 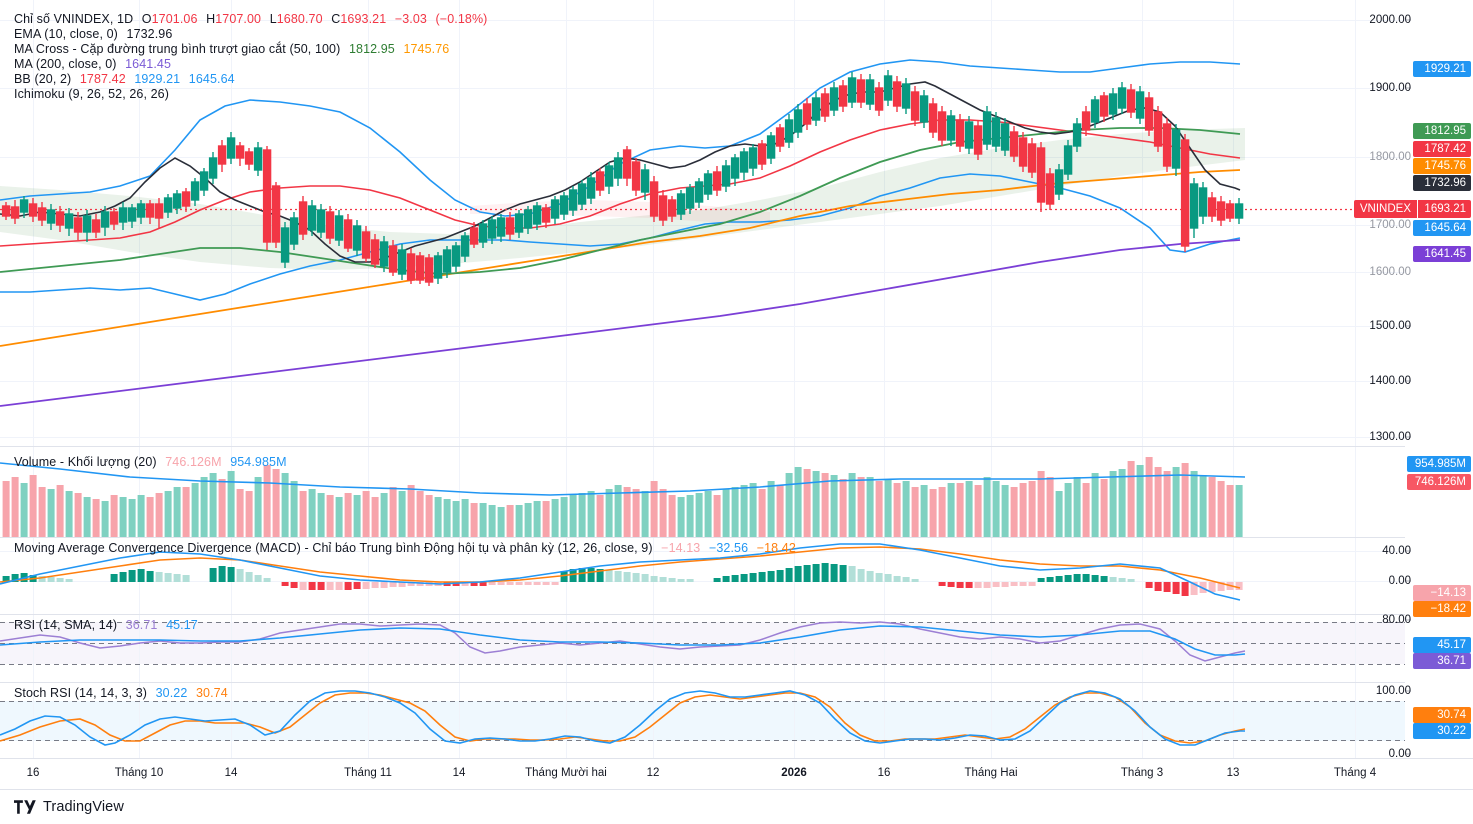 What do you see at coordinates (623, 640) in the screenshot?
I see `rsi-line` at bounding box center [623, 640].